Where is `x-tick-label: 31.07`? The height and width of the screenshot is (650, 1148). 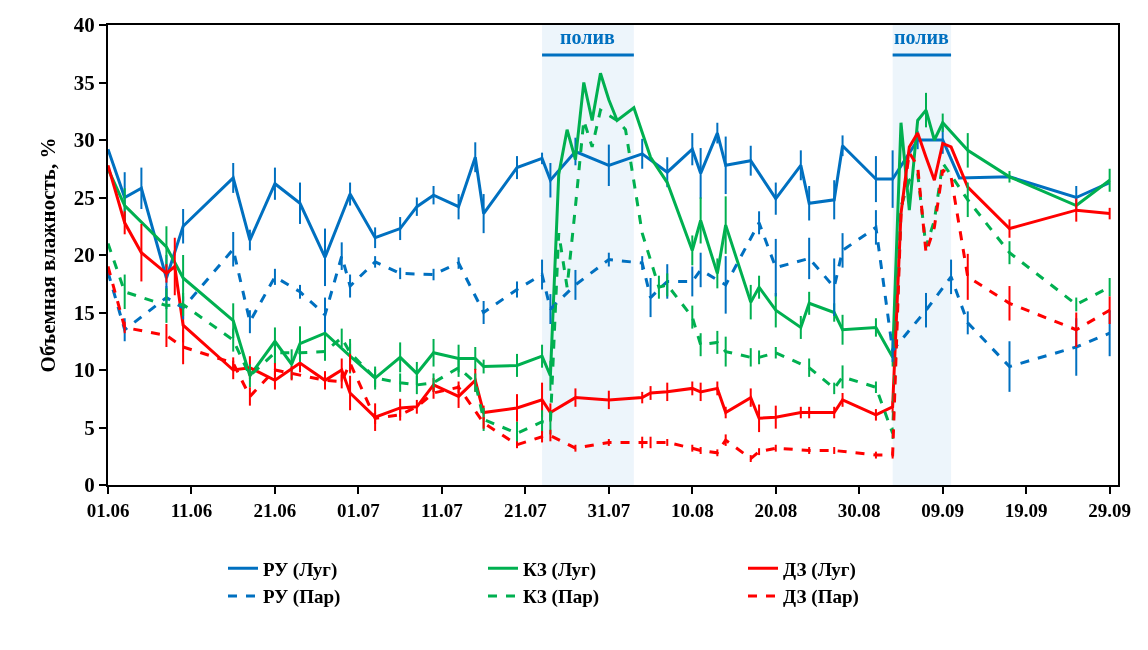 x-tick-label: 31.07 is located at coordinates (609, 510).